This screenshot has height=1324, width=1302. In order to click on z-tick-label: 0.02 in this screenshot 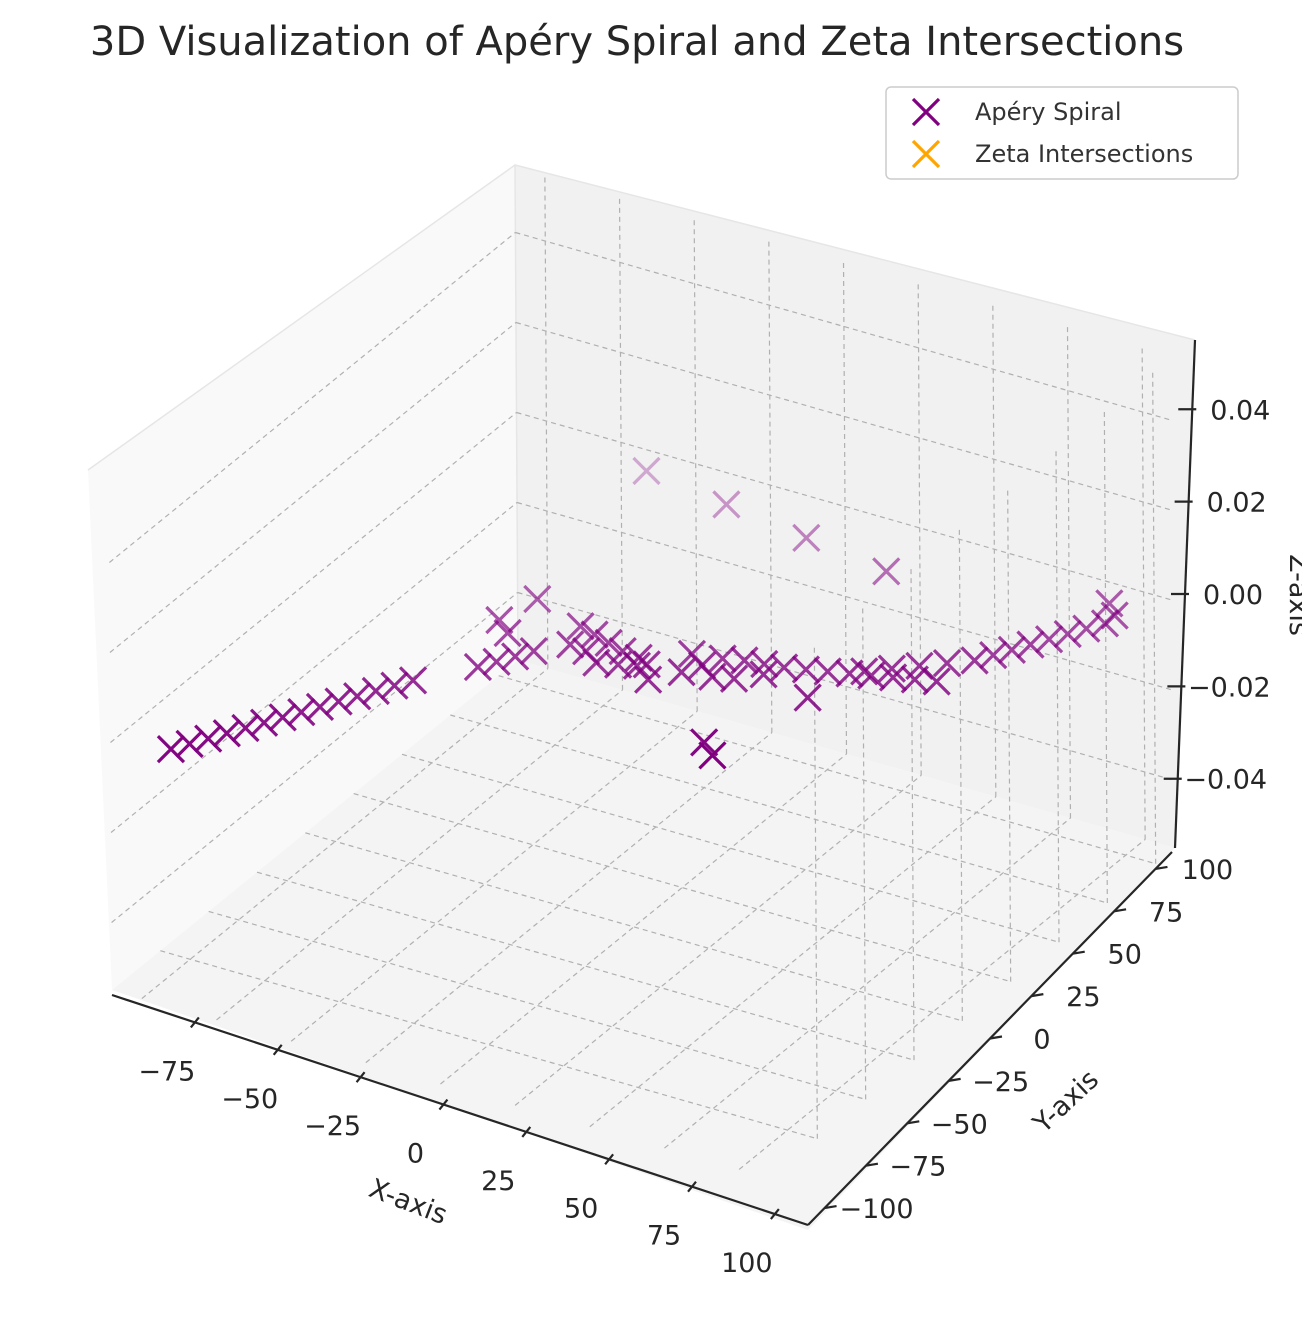, I will do `click(1237, 503)`.